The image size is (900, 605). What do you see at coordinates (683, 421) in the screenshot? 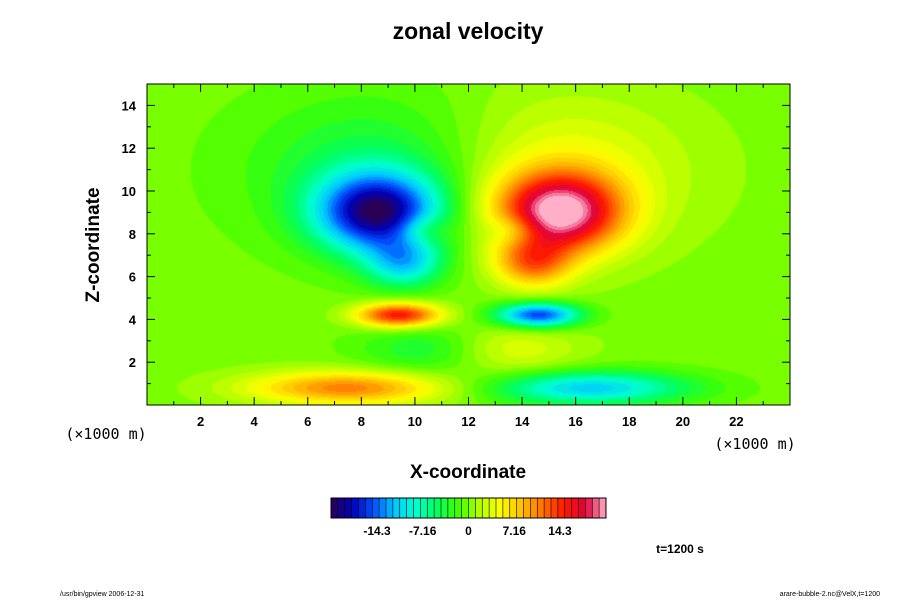
I see `x-tick-label: 20` at bounding box center [683, 421].